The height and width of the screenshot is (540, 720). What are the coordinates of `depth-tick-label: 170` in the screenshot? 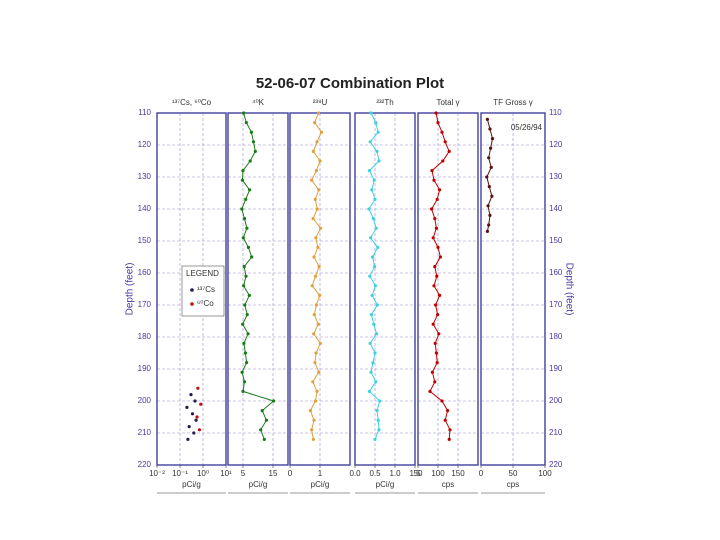 It's located at (556, 304).